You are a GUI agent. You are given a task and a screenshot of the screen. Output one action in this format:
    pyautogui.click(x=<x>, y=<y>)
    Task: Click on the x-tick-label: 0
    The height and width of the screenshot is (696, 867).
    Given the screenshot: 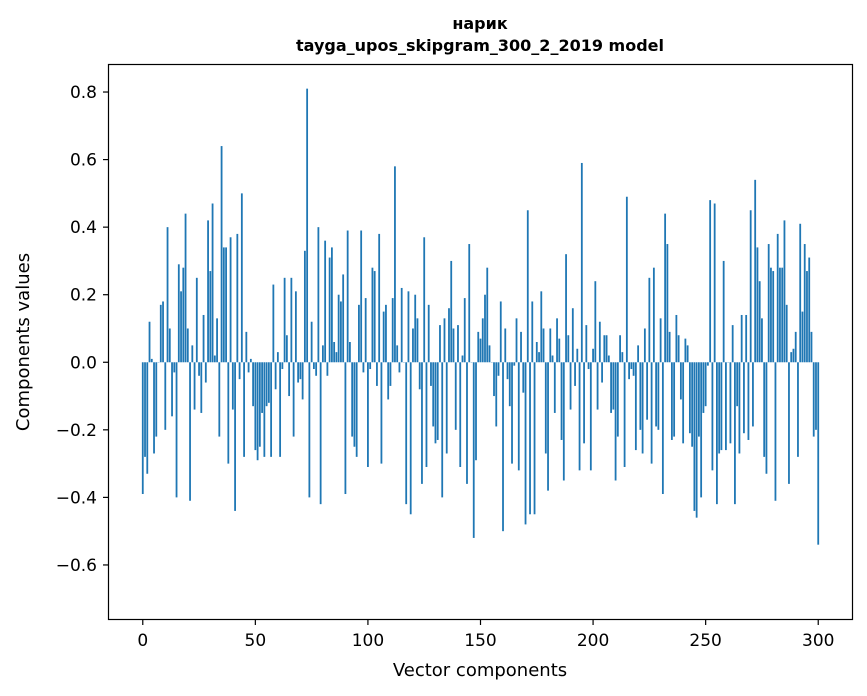 What is the action you would take?
    pyautogui.click(x=142, y=641)
    